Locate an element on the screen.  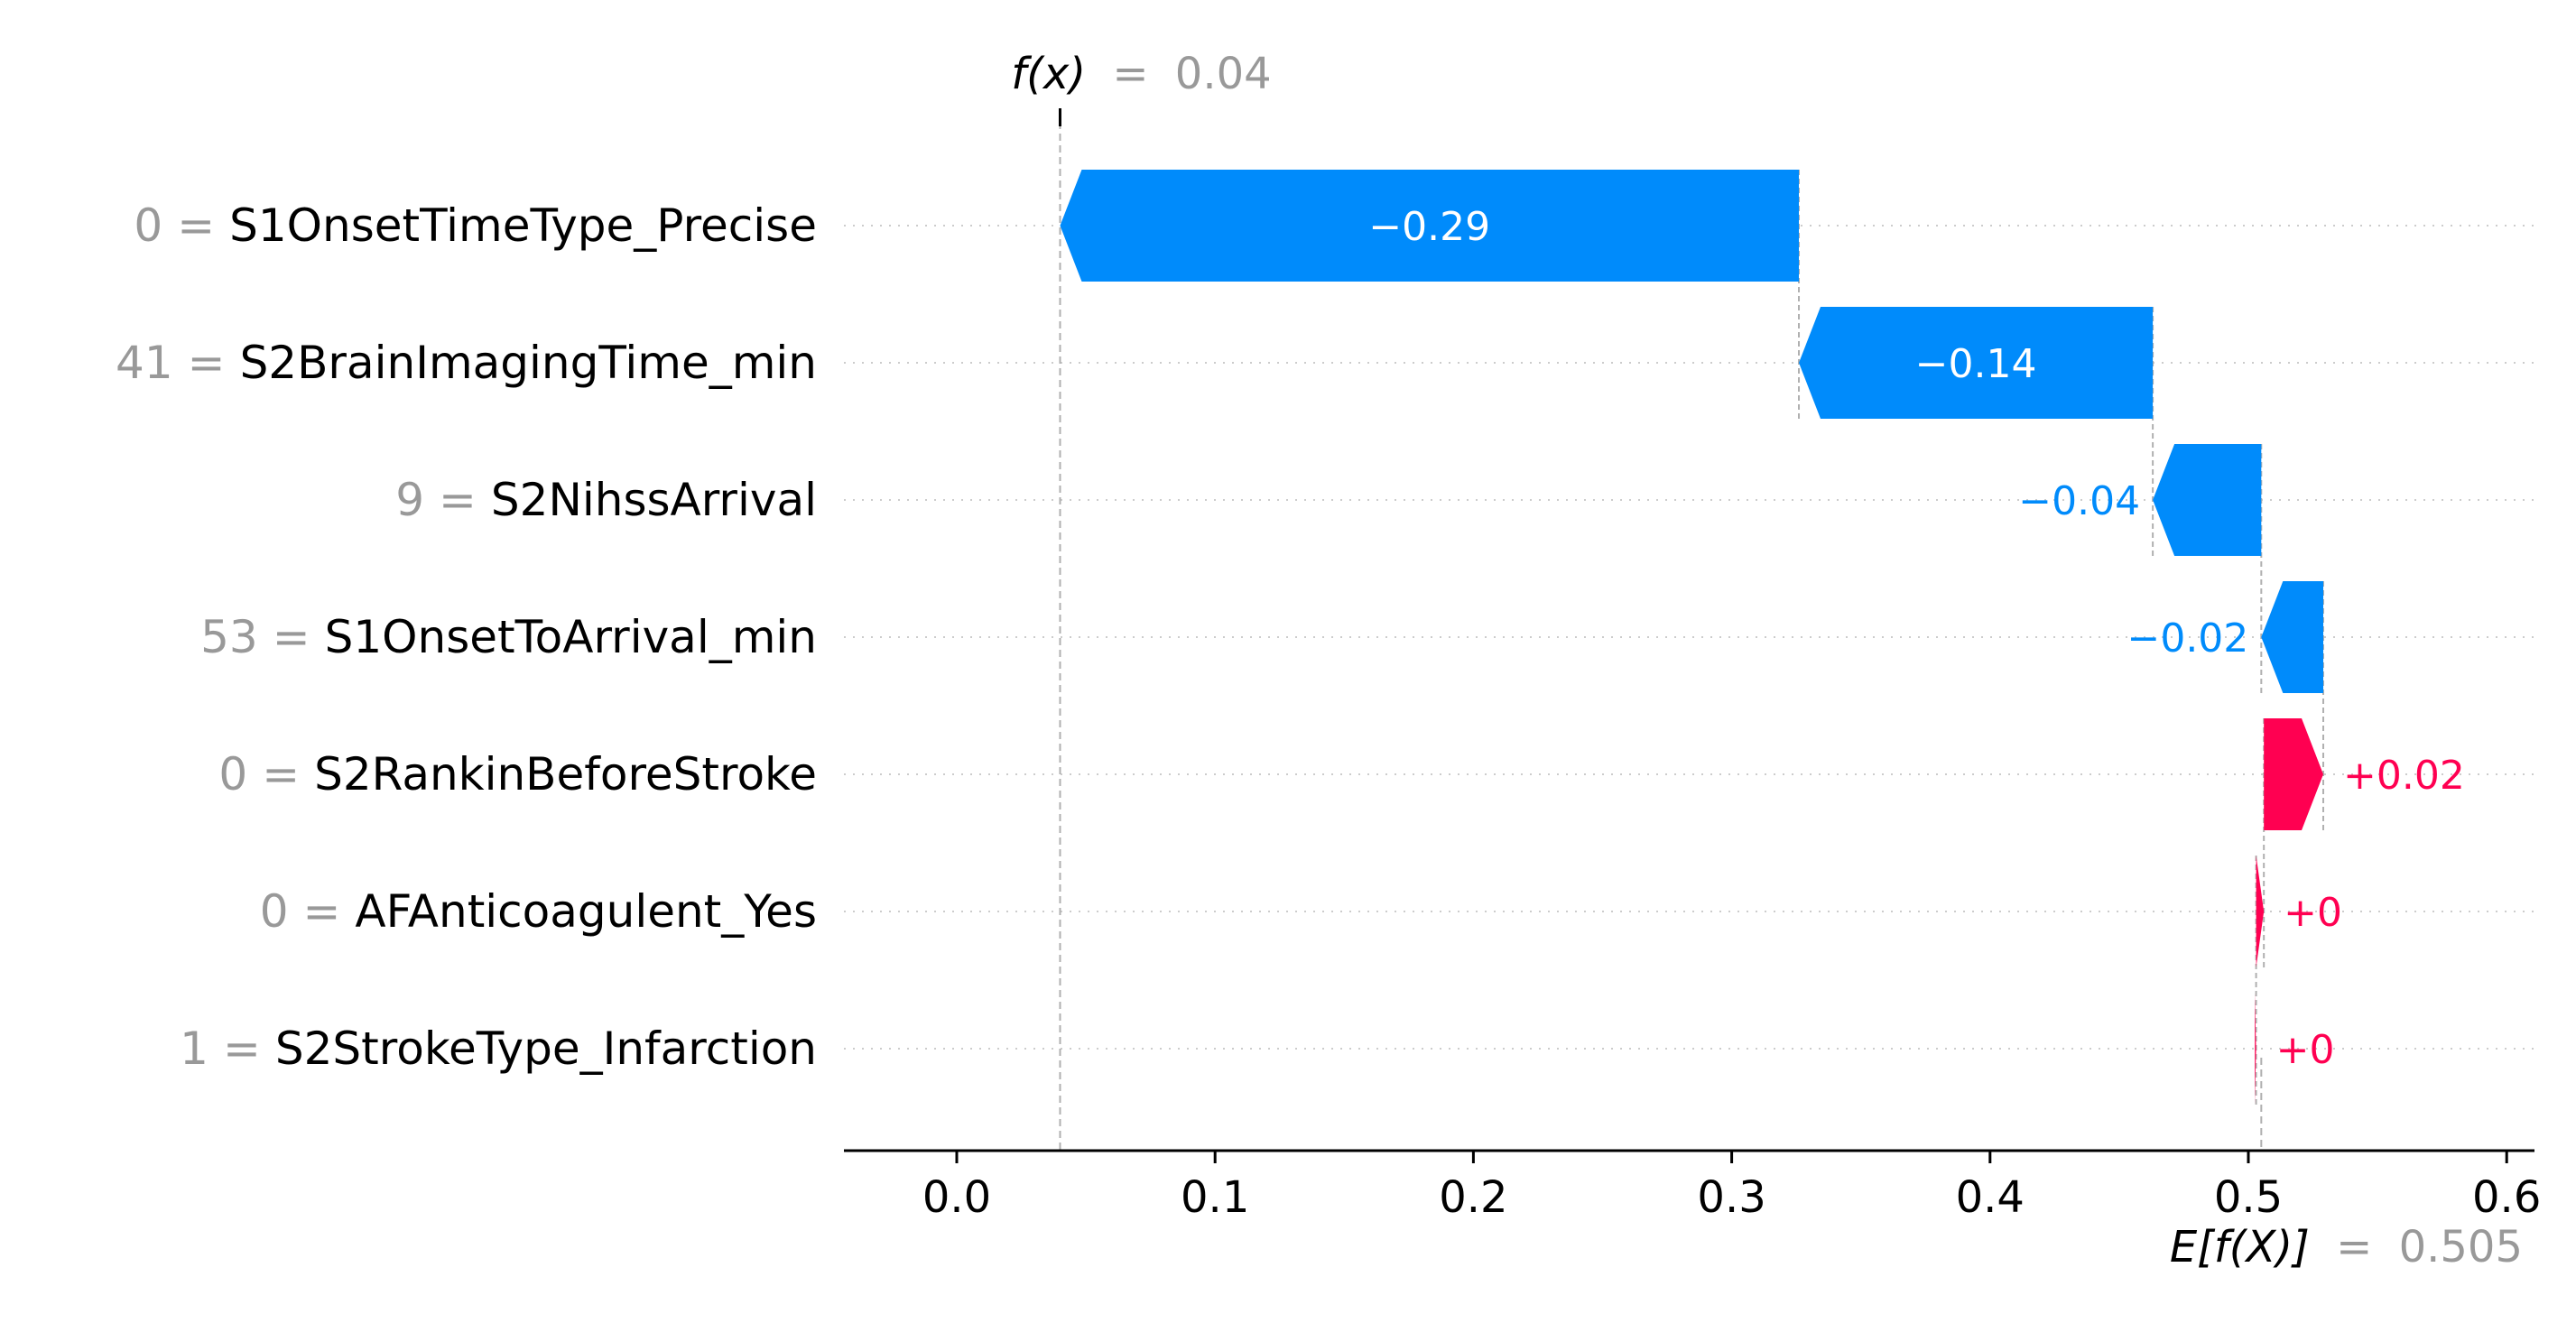
x-tick-label: 0.1 is located at coordinates (1215, 1197).